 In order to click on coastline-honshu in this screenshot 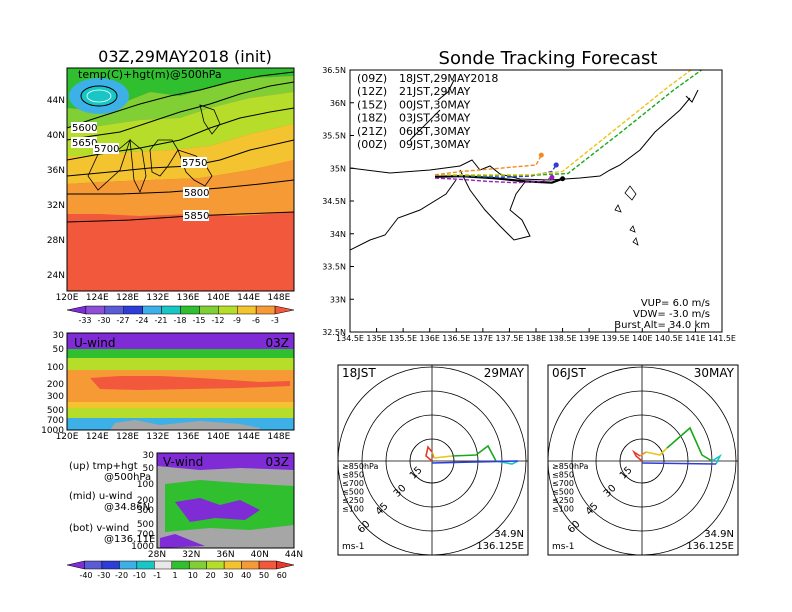, I will do `click(524, 135)`.